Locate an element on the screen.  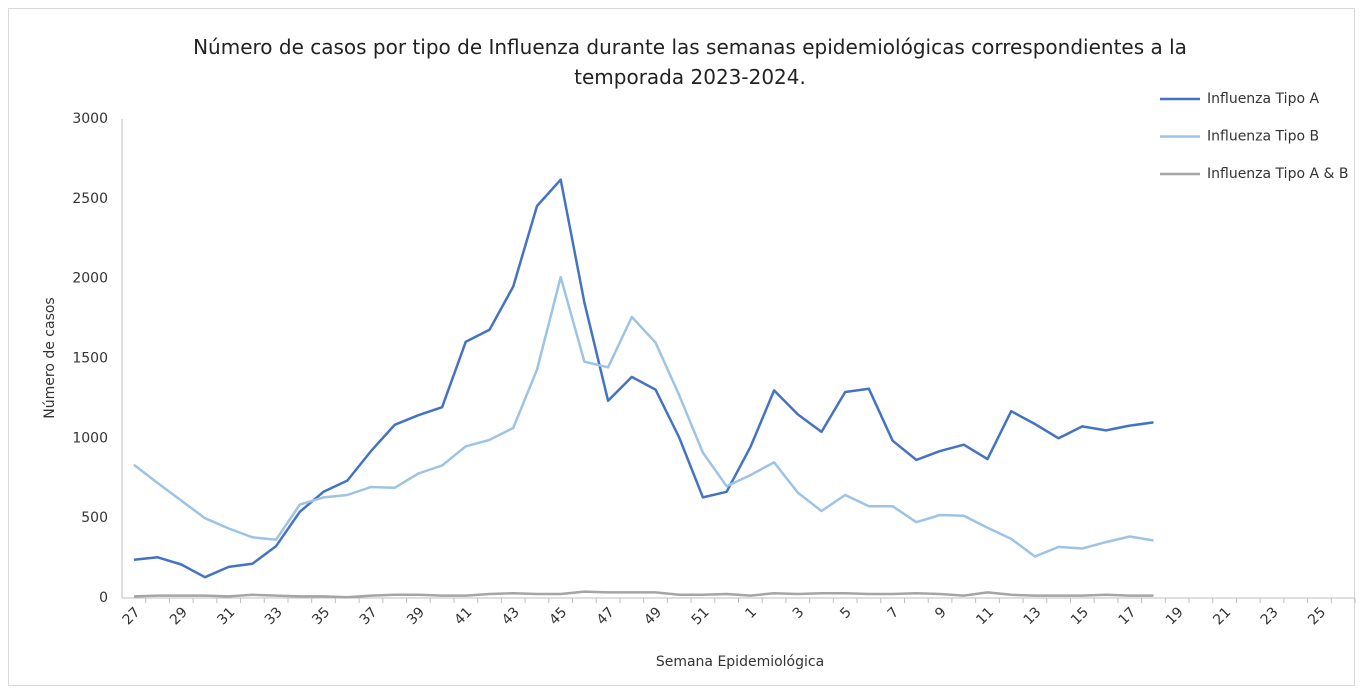
x-axis-title: Semana Epidemiológica is located at coordinates (740, 662).